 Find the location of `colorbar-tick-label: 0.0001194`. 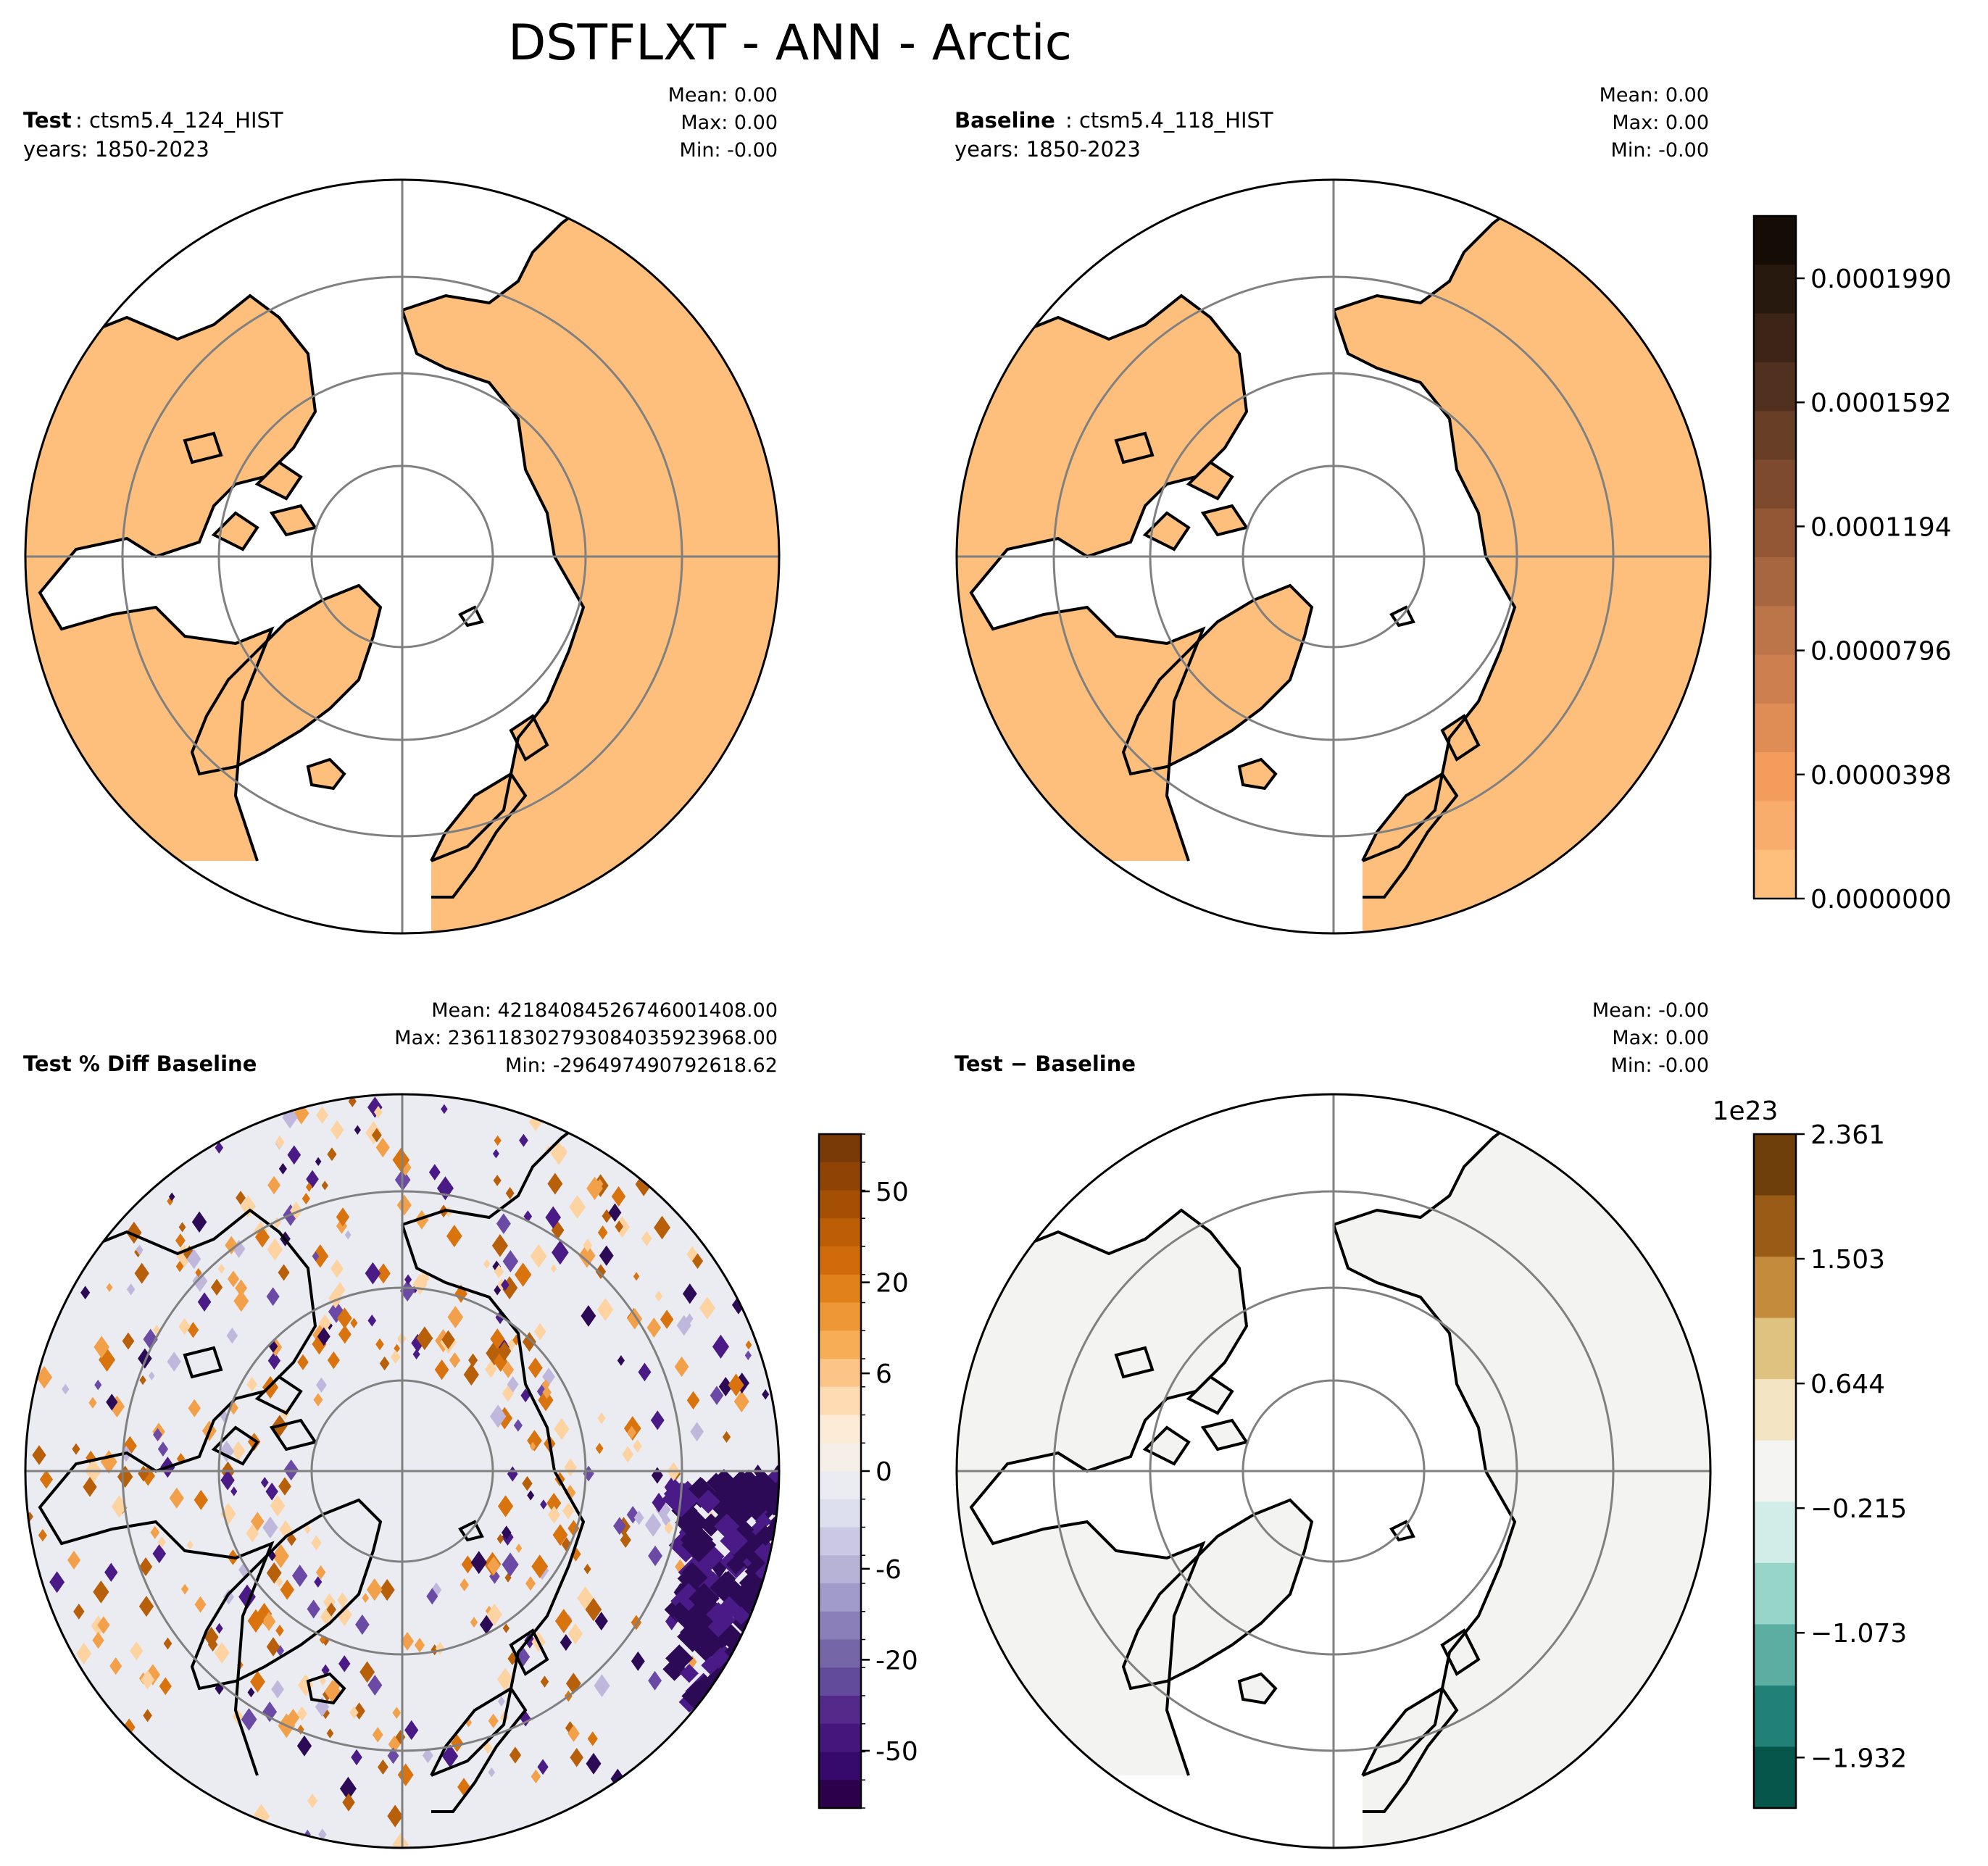

colorbar-tick-label: 0.0001194 is located at coordinates (1881, 527).